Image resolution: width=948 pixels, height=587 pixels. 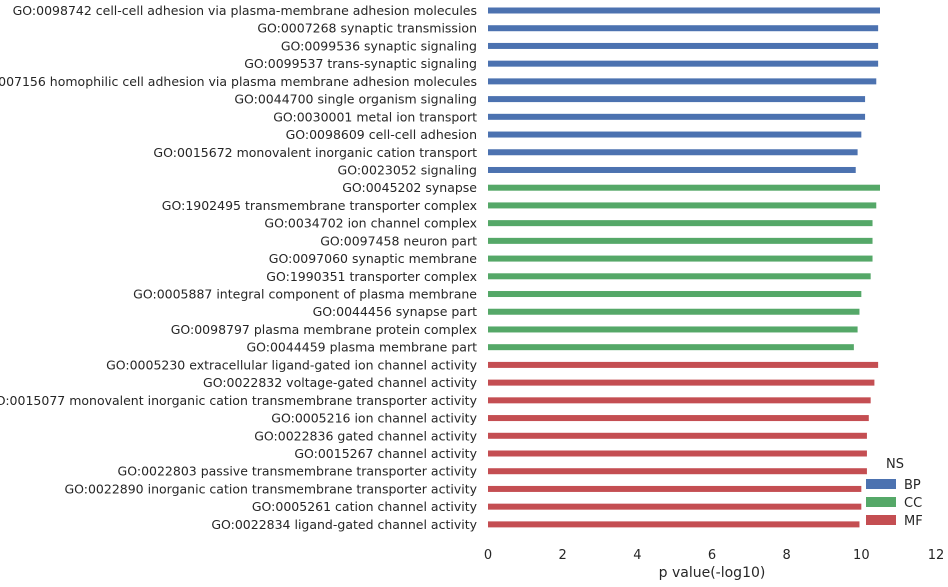 I want to click on legend-label-mf: MF, so click(x=913, y=521).